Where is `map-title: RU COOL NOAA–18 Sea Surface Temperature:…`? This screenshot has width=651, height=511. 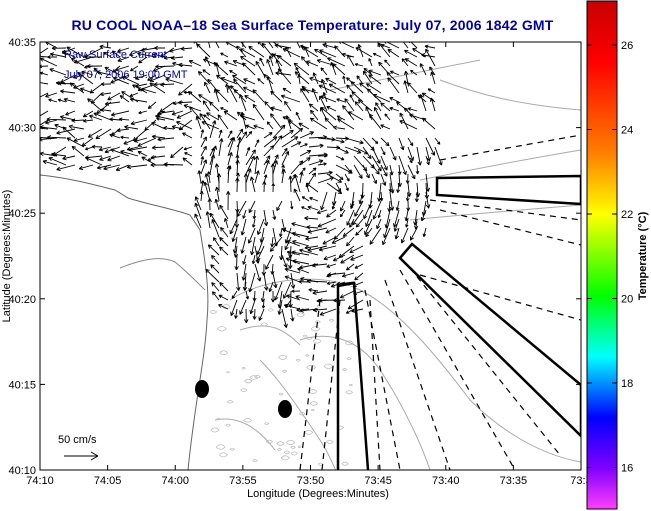
map-title: RU COOL NOAA–18 Sea Surface Temperature:… is located at coordinates (312, 25).